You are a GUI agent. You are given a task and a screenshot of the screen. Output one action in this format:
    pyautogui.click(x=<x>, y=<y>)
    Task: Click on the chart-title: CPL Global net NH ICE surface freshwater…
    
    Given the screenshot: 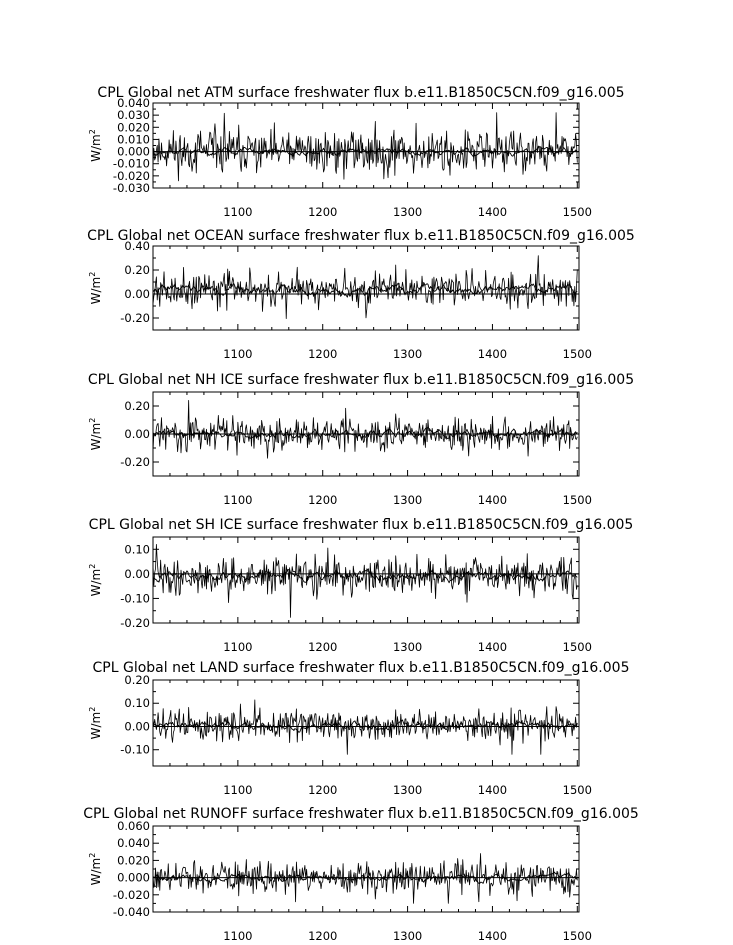 What is the action you would take?
    pyautogui.click(x=361, y=380)
    